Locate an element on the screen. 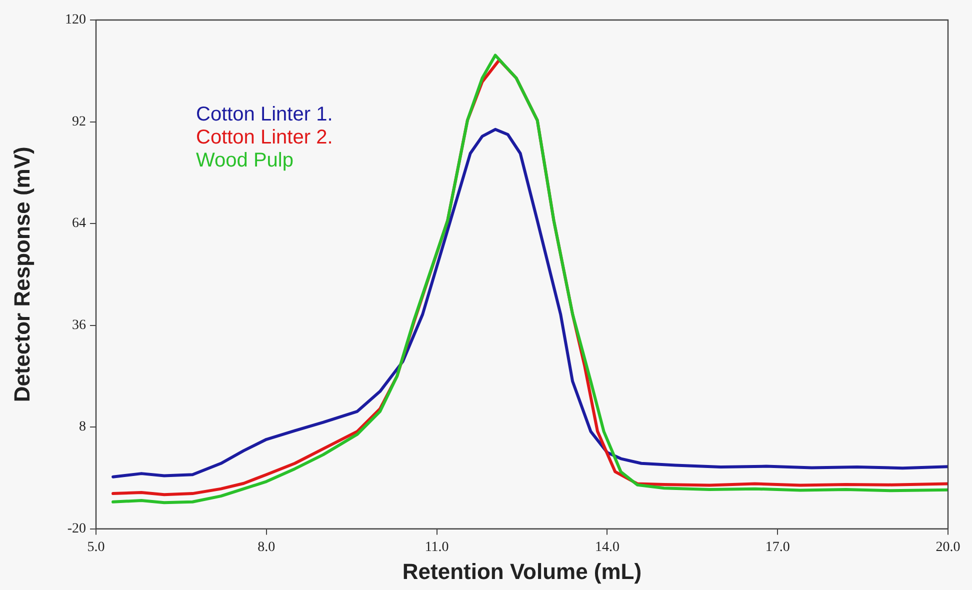 This screenshot has width=972, height=590. x-tick-label: 8.0 is located at coordinates (267, 547).